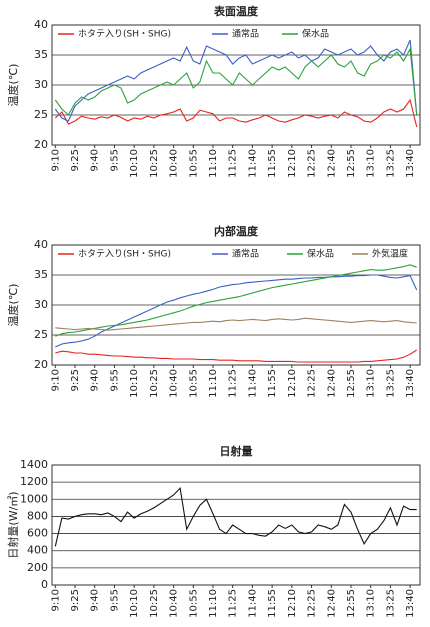 The width and height of the screenshot is (430, 627). I want to click on y-tick-label: 1200, so click(34, 481).